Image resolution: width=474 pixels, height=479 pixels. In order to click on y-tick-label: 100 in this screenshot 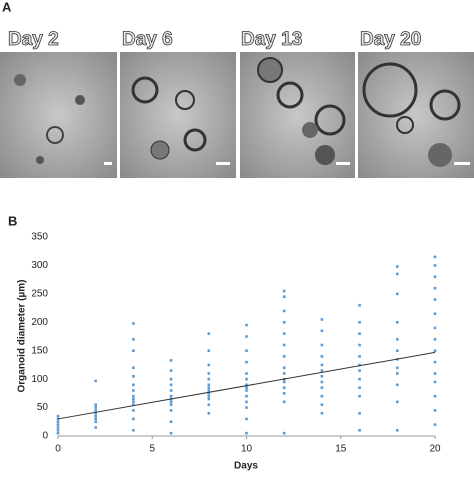, I will do `click(39, 379)`.